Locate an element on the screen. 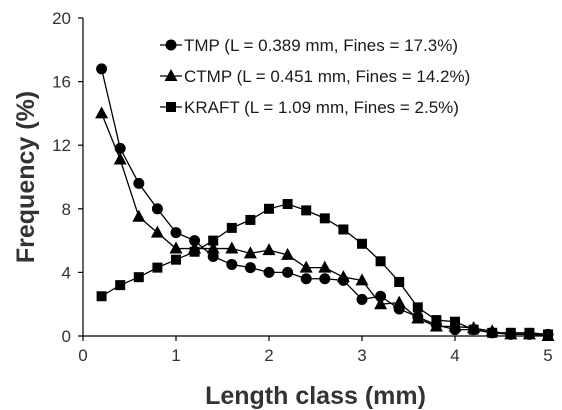 Image resolution: width=562 pixels, height=410 pixels. x-tick-label: 2 is located at coordinates (268, 355).